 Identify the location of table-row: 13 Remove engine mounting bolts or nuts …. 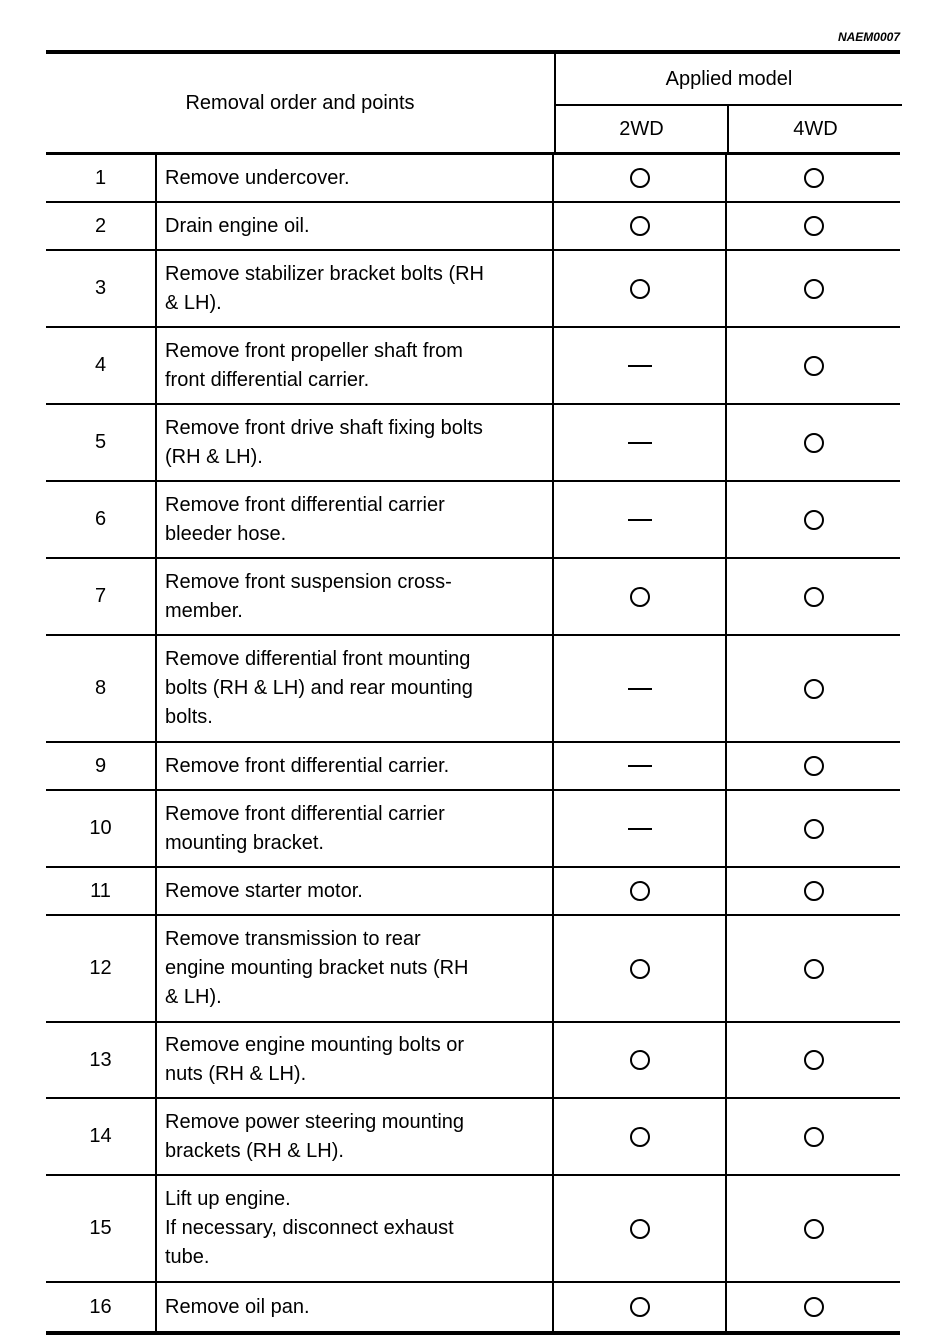
(473, 1061).